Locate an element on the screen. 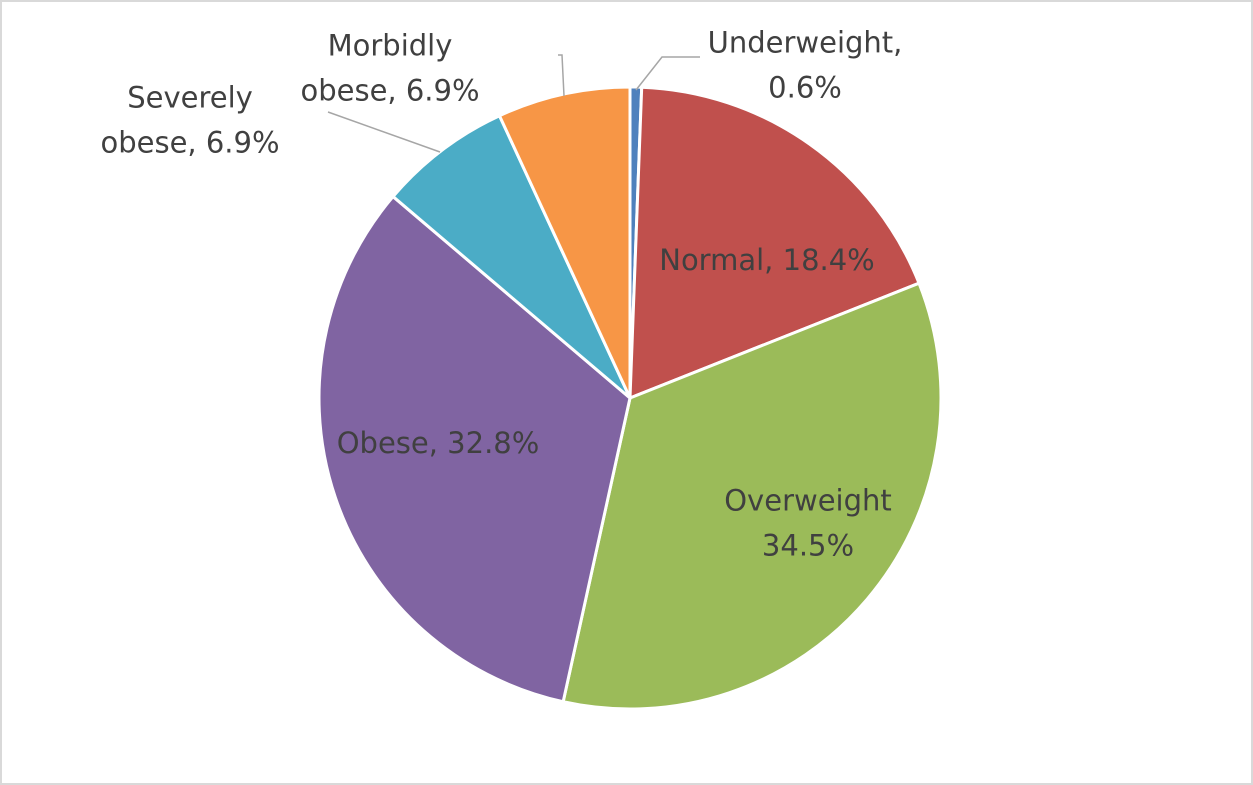  data-label: Overweight 34.5% is located at coordinates (808, 523).